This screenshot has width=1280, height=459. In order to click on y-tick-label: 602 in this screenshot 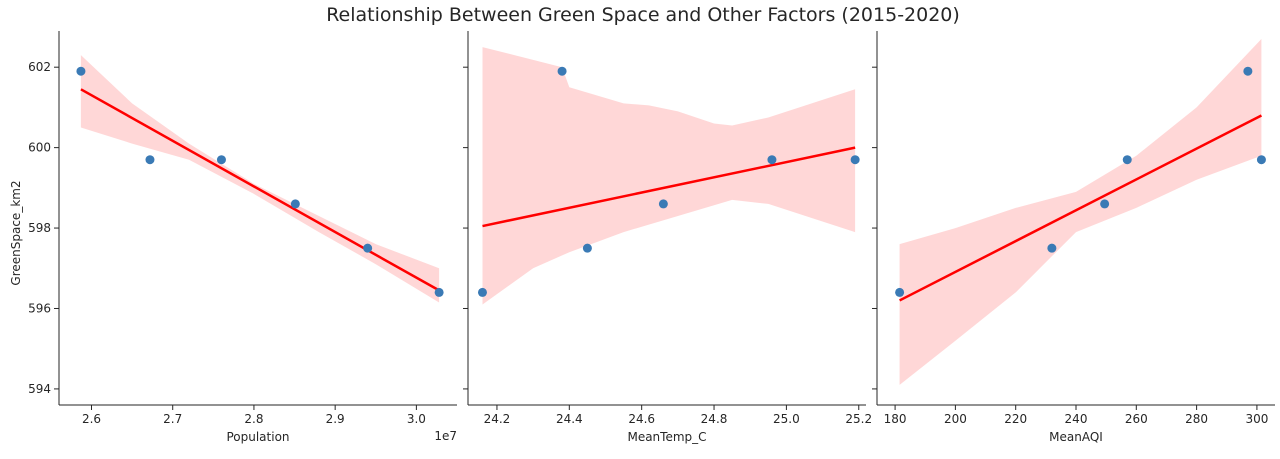, I will do `click(39, 67)`.